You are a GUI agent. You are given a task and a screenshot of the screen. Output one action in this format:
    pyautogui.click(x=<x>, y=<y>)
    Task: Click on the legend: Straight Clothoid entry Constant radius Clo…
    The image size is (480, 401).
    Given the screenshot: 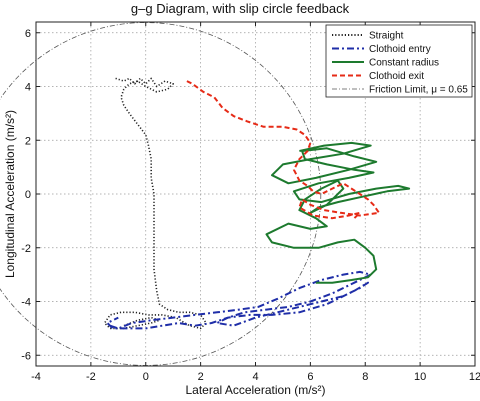 What is the action you would take?
    pyautogui.click(x=399, y=61)
    